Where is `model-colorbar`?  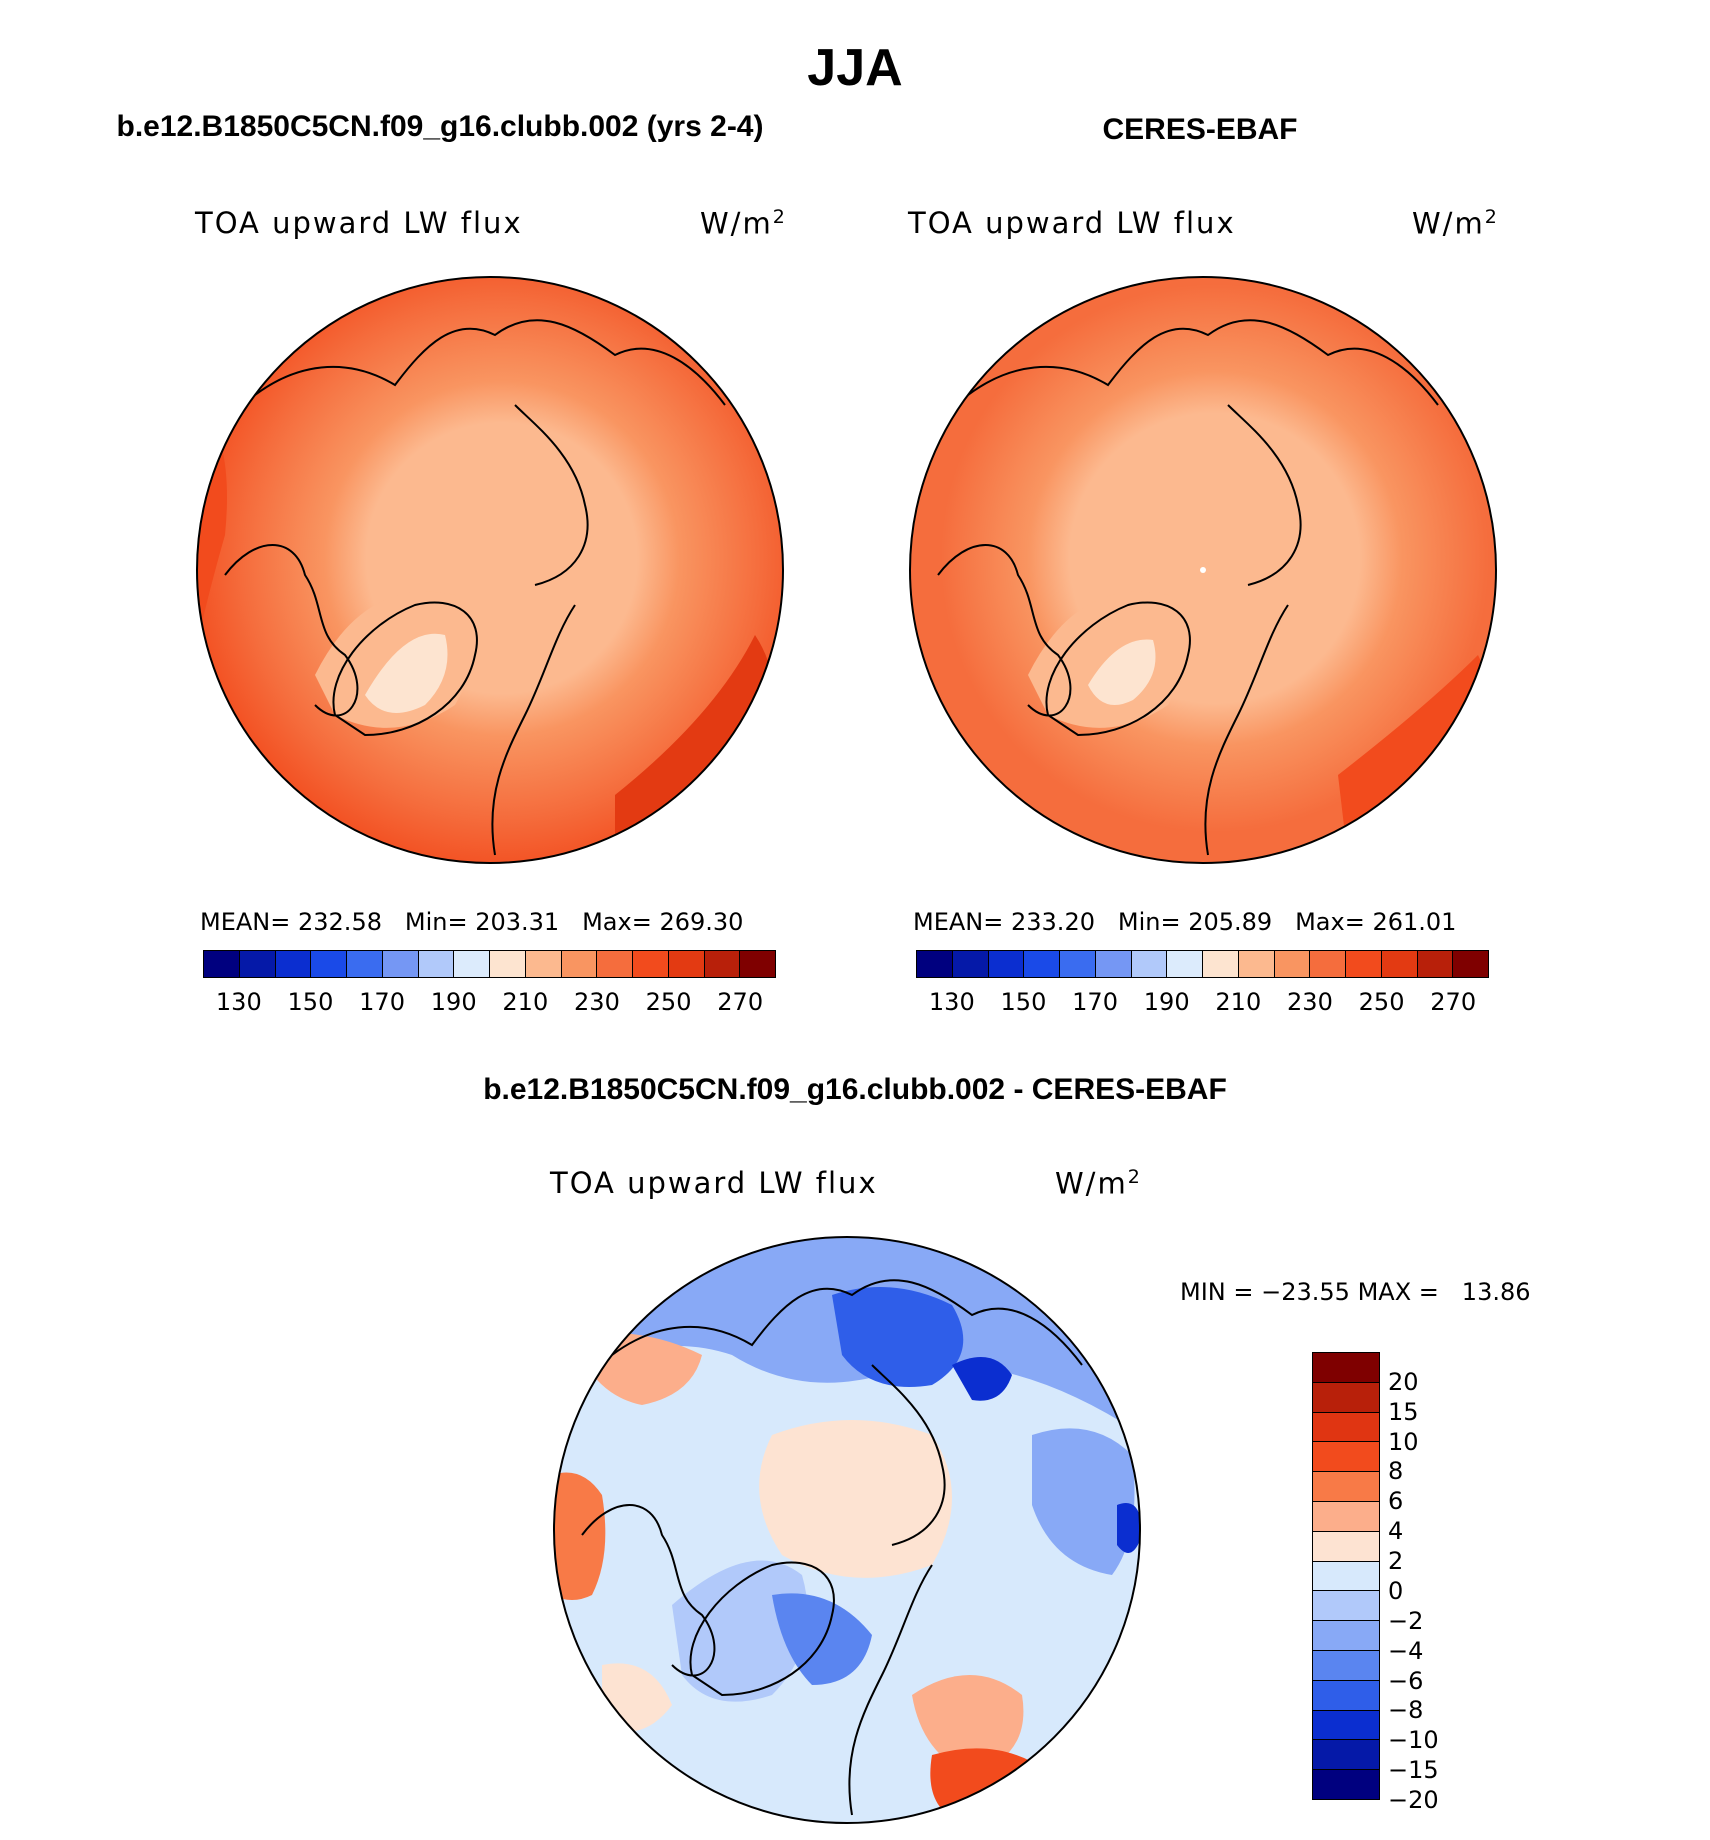
model-colorbar is located at coordinates (489, 964).